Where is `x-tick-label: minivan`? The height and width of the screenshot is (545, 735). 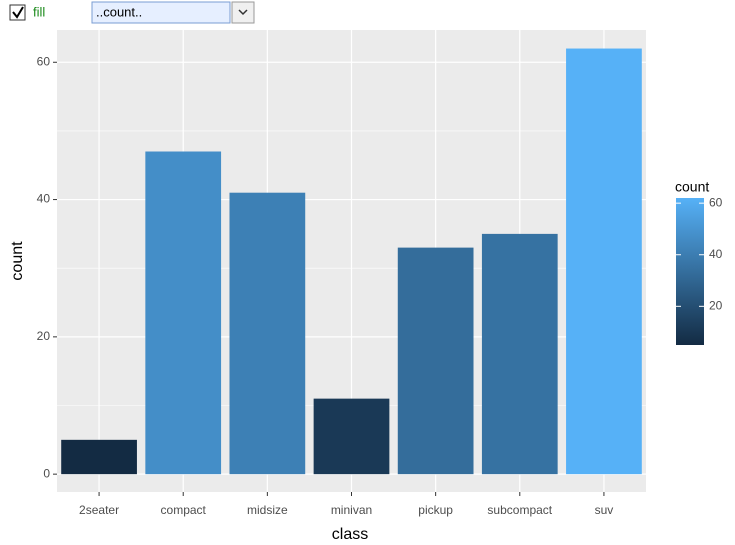 x-tick-label: minivan is located at coordinates (351, 510).